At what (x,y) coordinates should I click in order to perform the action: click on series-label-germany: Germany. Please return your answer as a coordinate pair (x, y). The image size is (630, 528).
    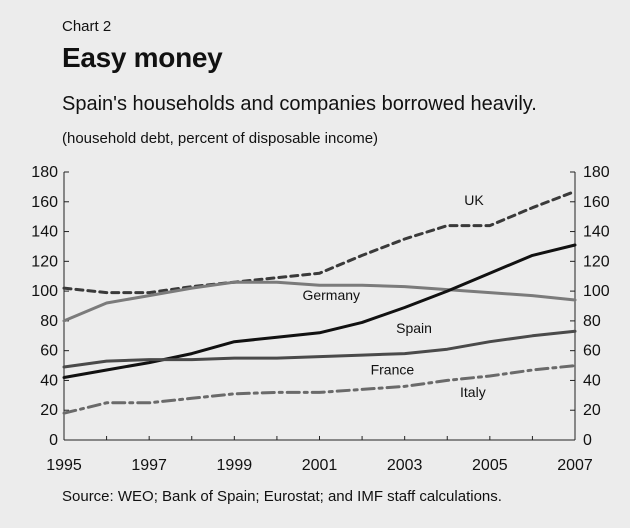
    Looking at the image, I should click on (331, 295).